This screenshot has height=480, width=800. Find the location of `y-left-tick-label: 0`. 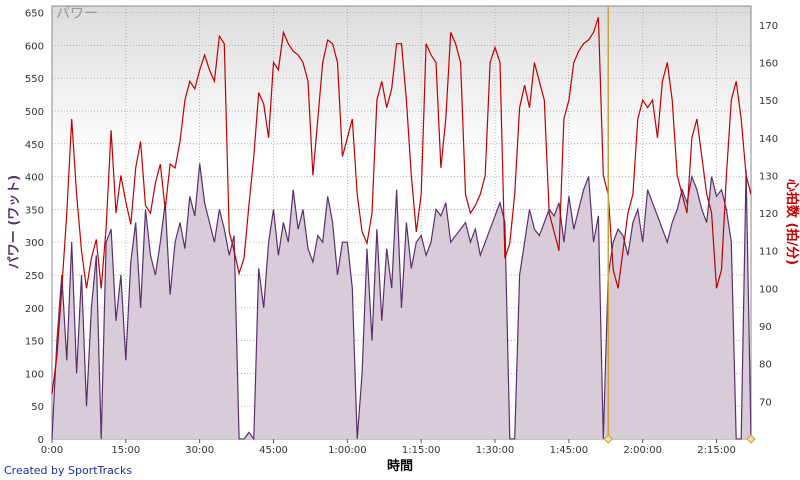

y-left-tick-label: 0 is located at coordinates (41, 440).